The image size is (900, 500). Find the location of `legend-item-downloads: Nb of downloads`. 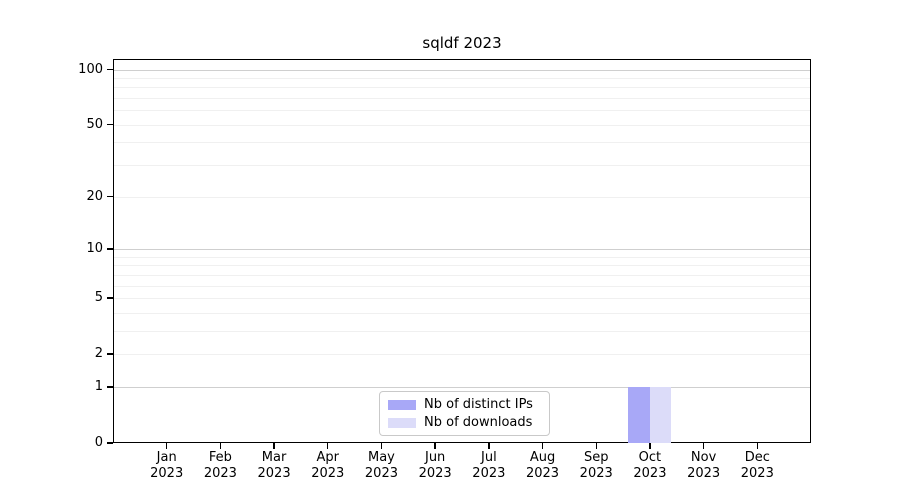

legend-item-downloads: Nb of downloads is located at coordinates (464, 422).